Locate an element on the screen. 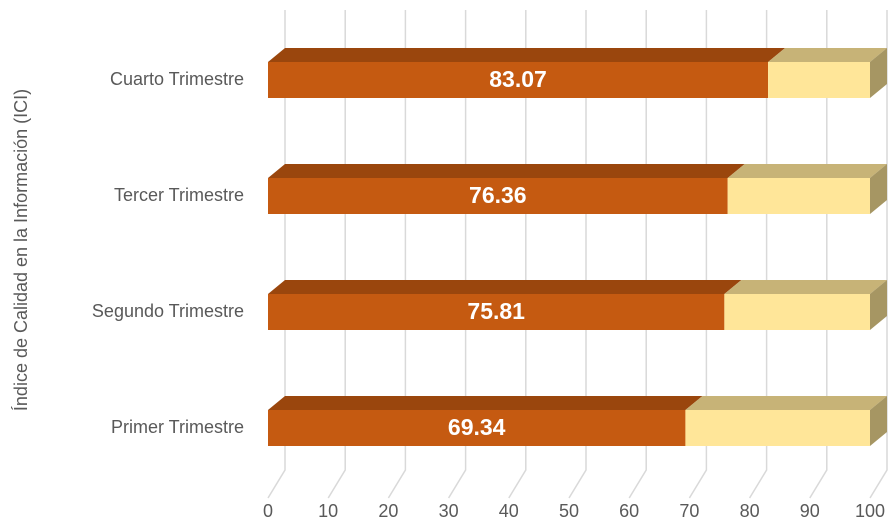 This screenshot has height=525, width=888. x-tick-label: 60 is located at coordinates (629, 511).